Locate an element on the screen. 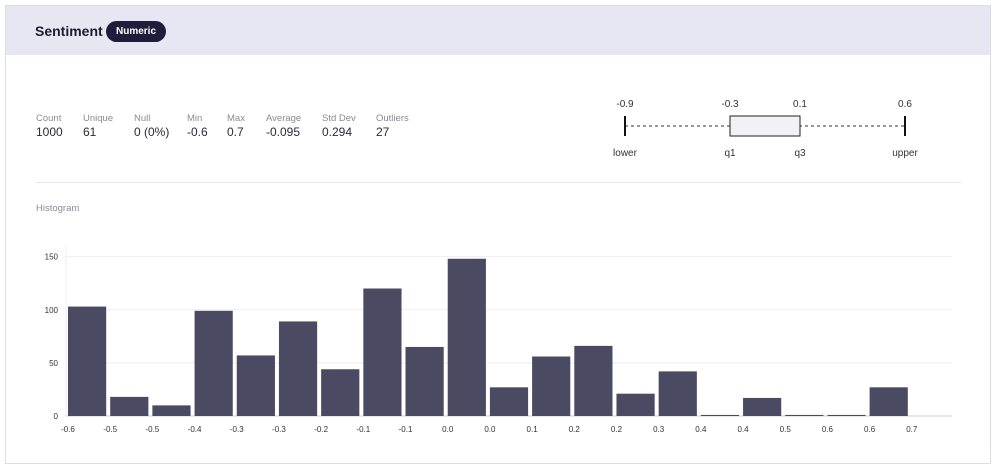 The height and width of the screenshot is (472, 998). stat-label: Null is located at coordinates (142, 118).